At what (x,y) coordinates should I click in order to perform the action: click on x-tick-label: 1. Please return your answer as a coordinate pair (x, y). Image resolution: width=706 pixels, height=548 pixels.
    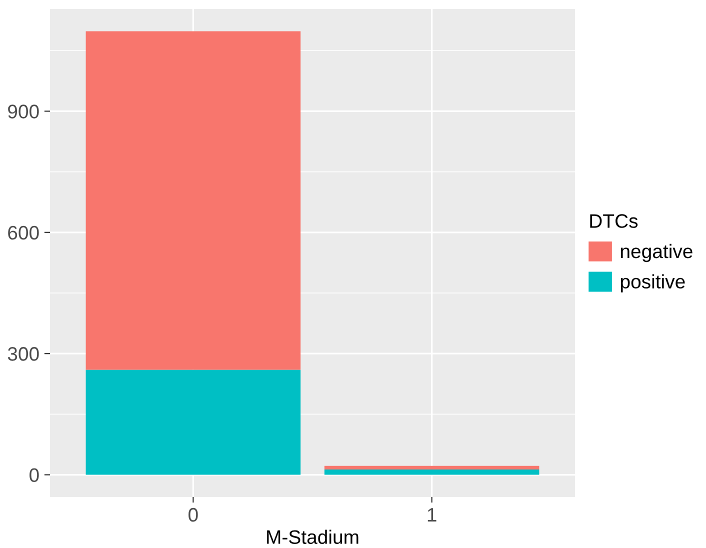
    Looking at the image, I should click on (432, 515).